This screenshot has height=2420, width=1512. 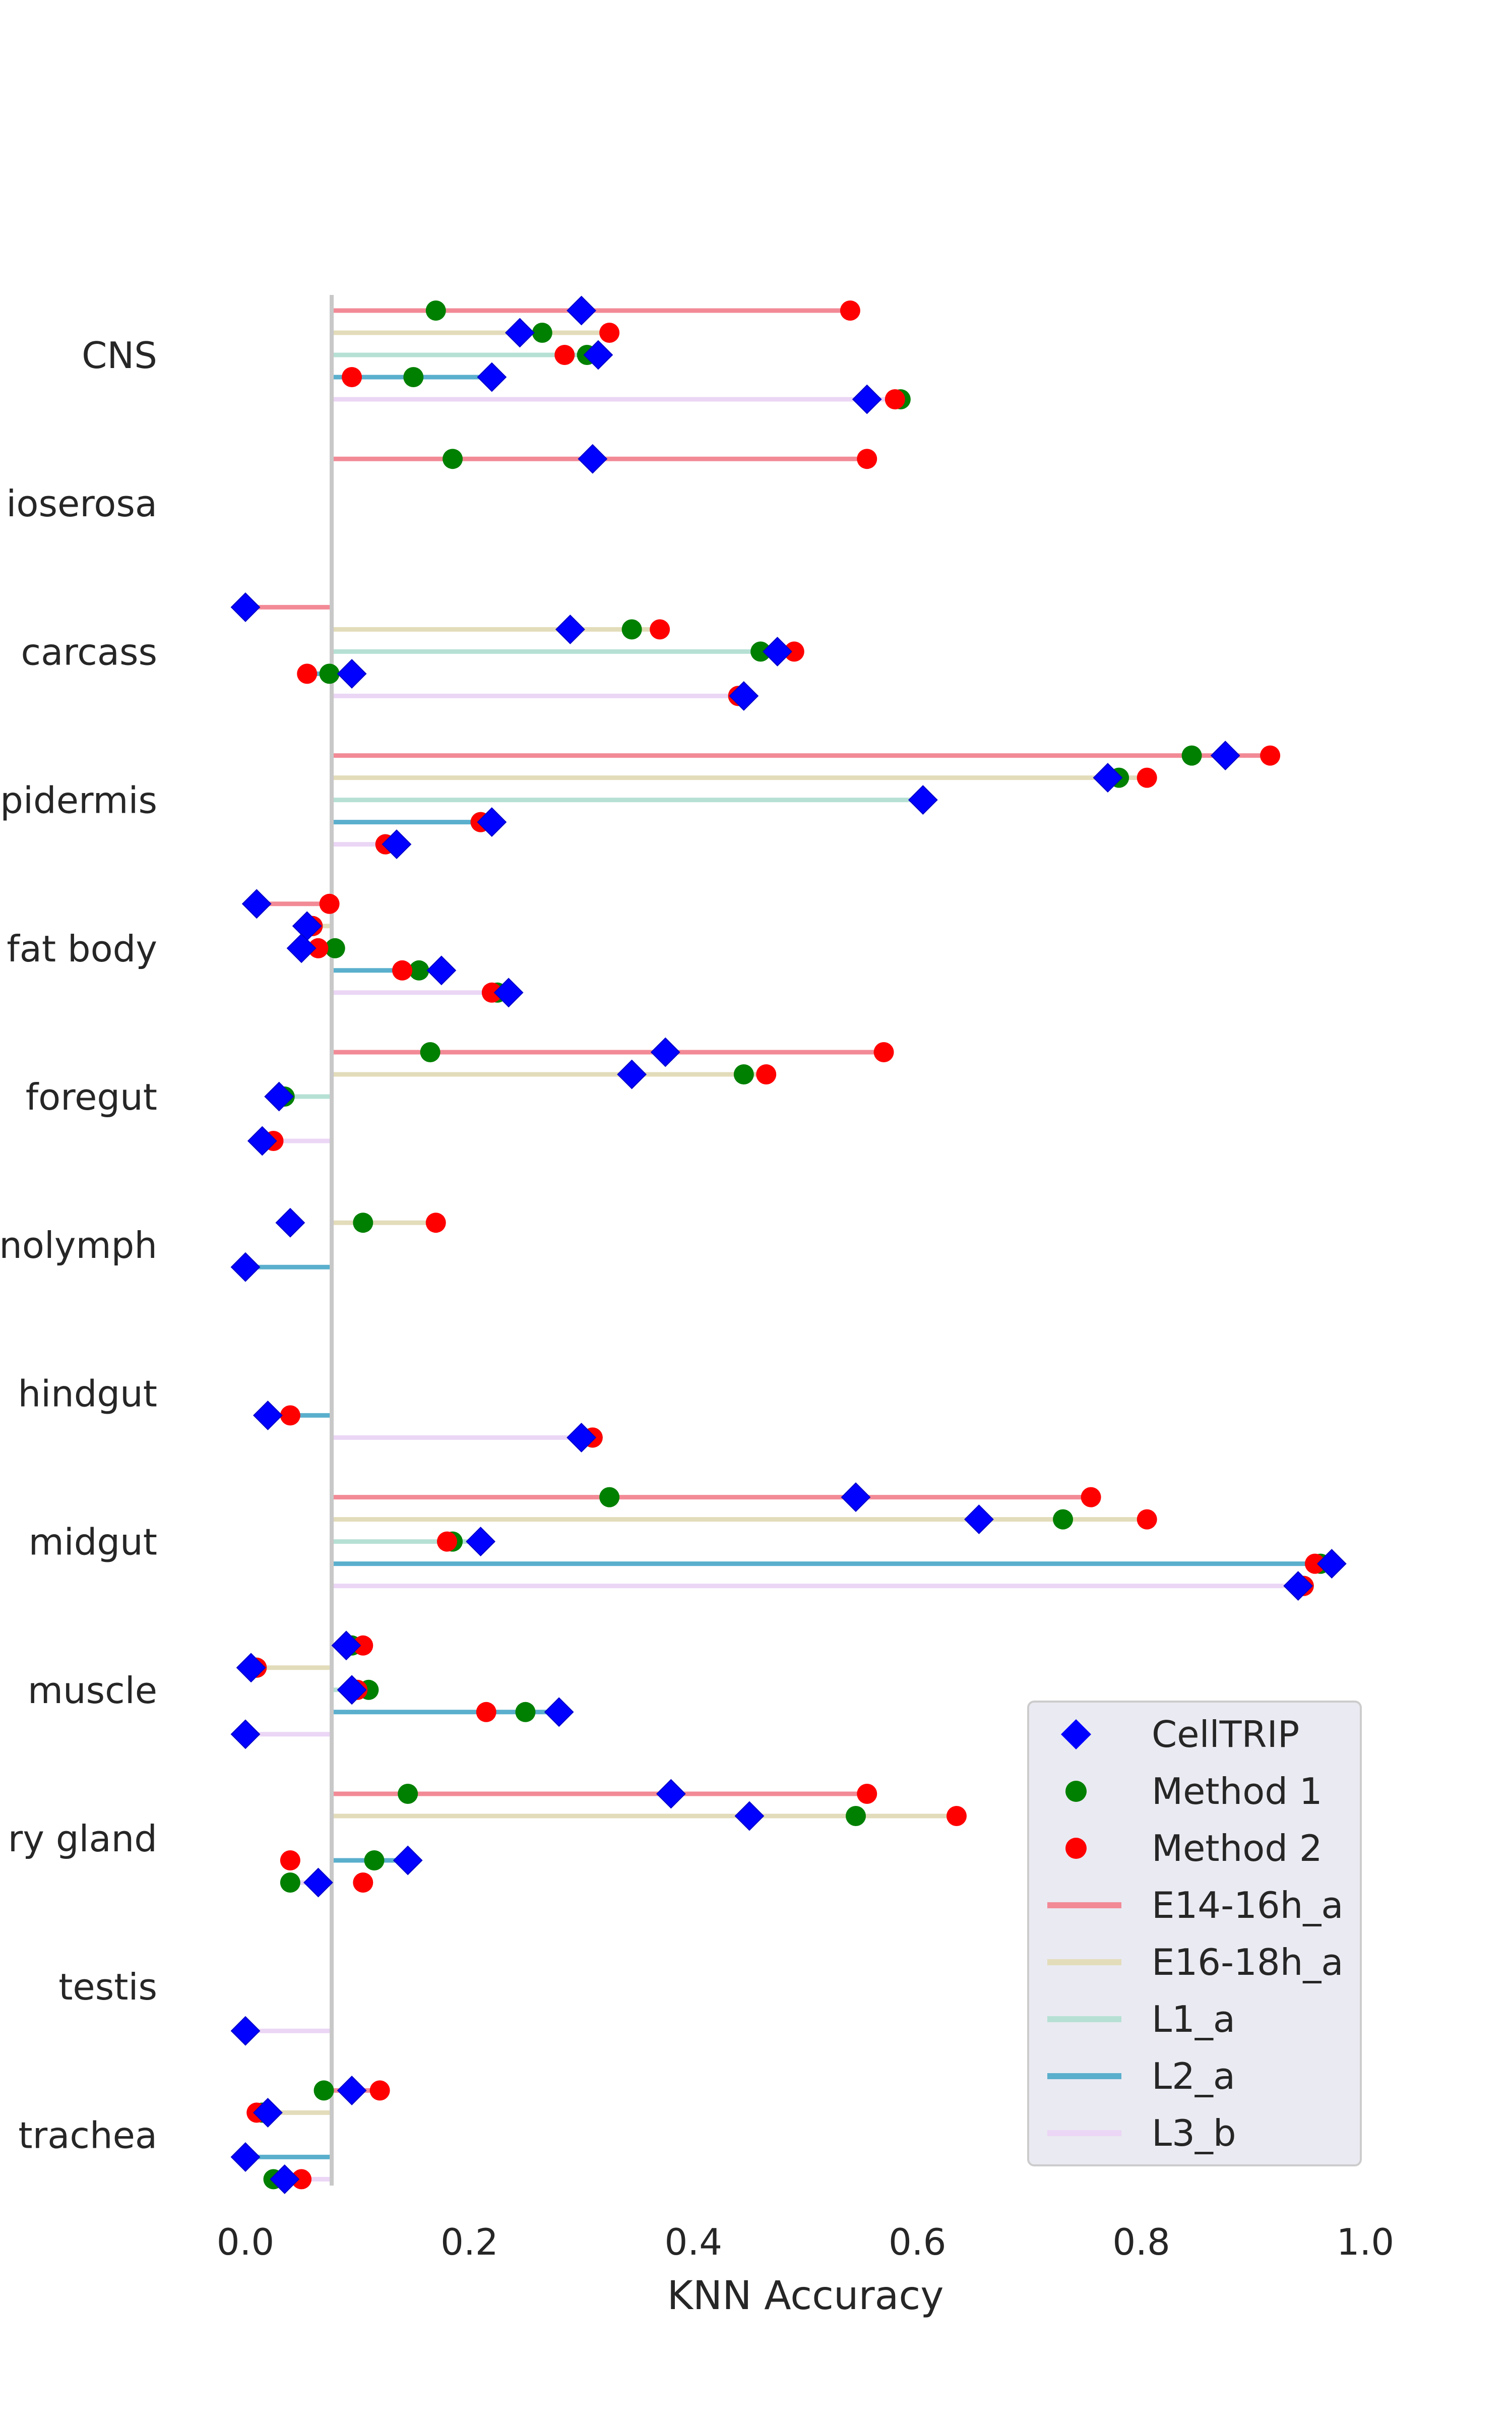 What do you see at coordinates (82, 949) in the screenshot?
I see `category-label-fat-body: fat body` at bounding box center [82, 949].